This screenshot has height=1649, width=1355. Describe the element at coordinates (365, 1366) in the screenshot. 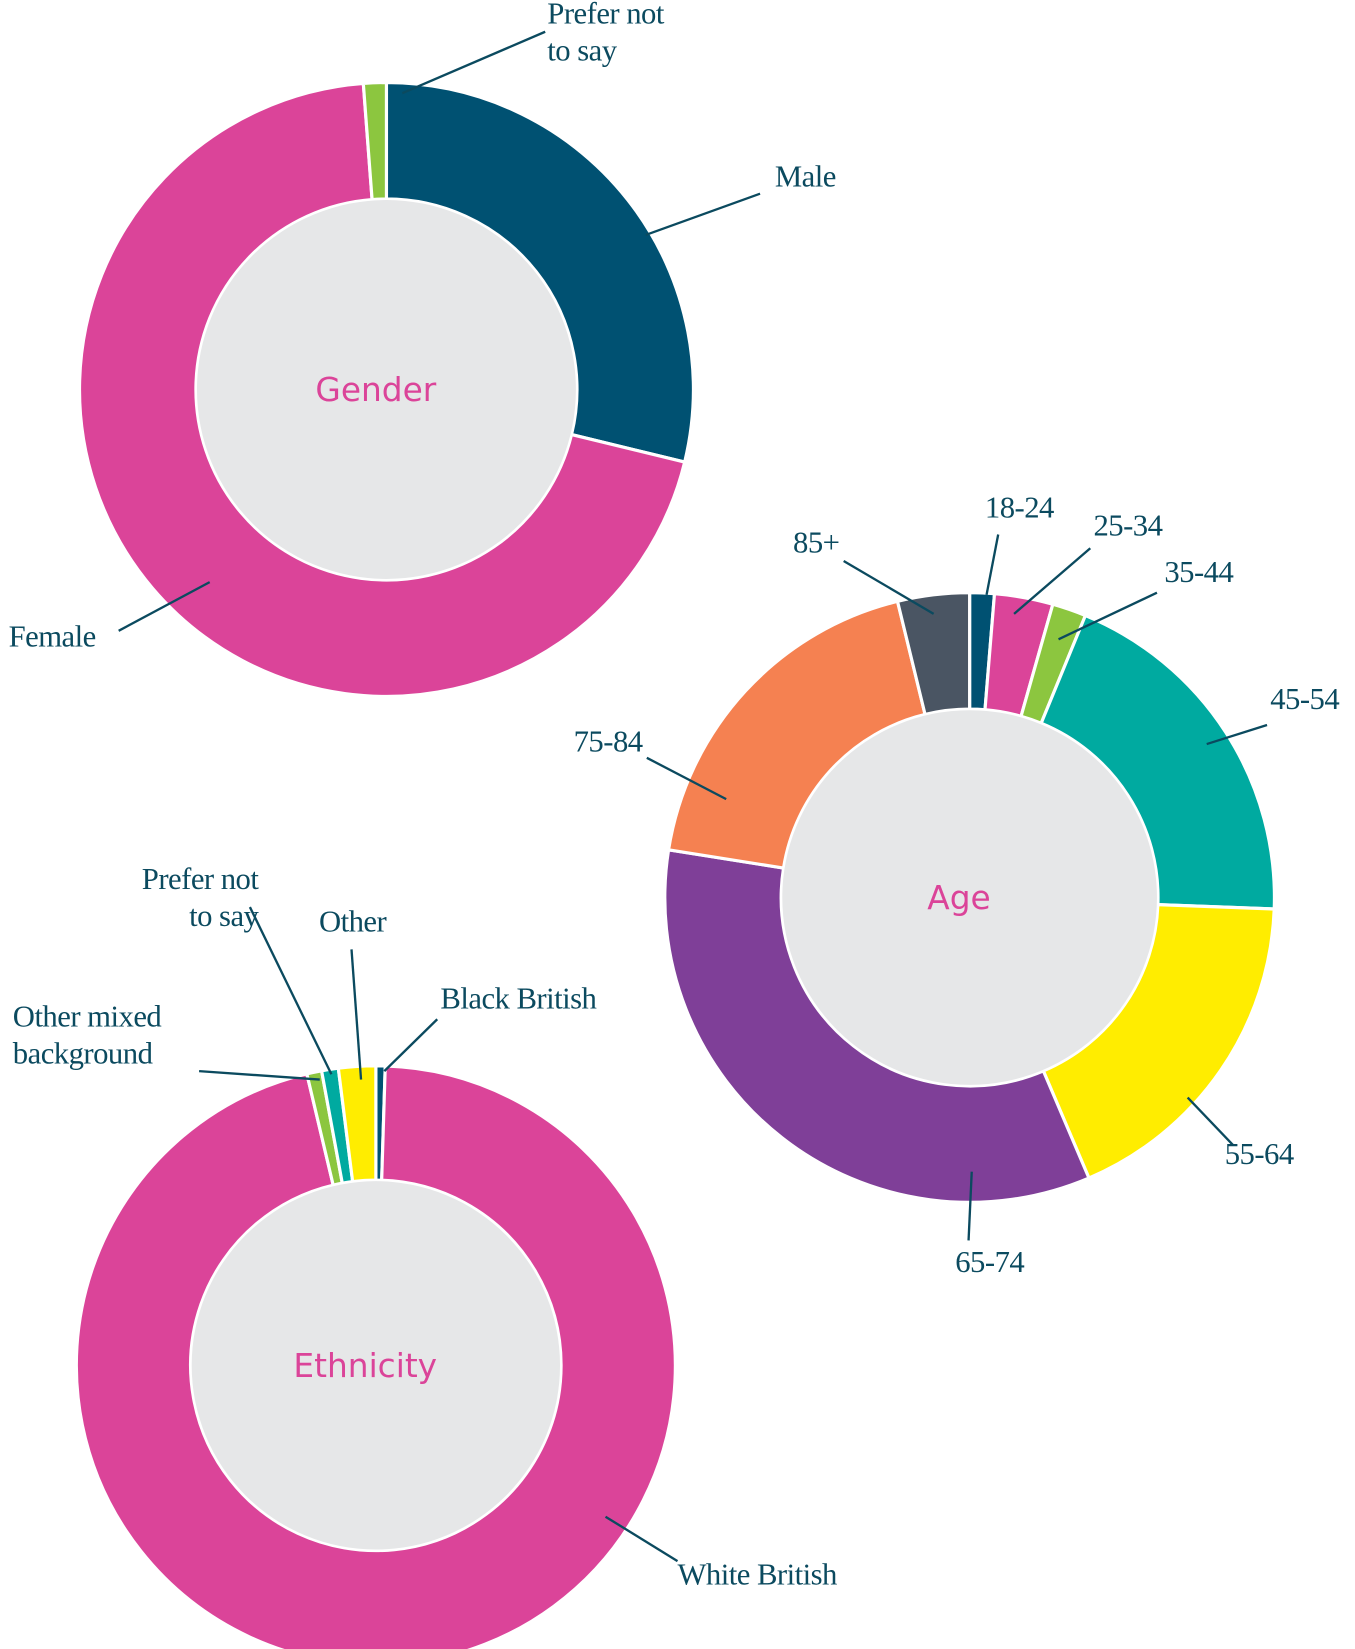

I see `chart-title: Ethnicity` at that location.